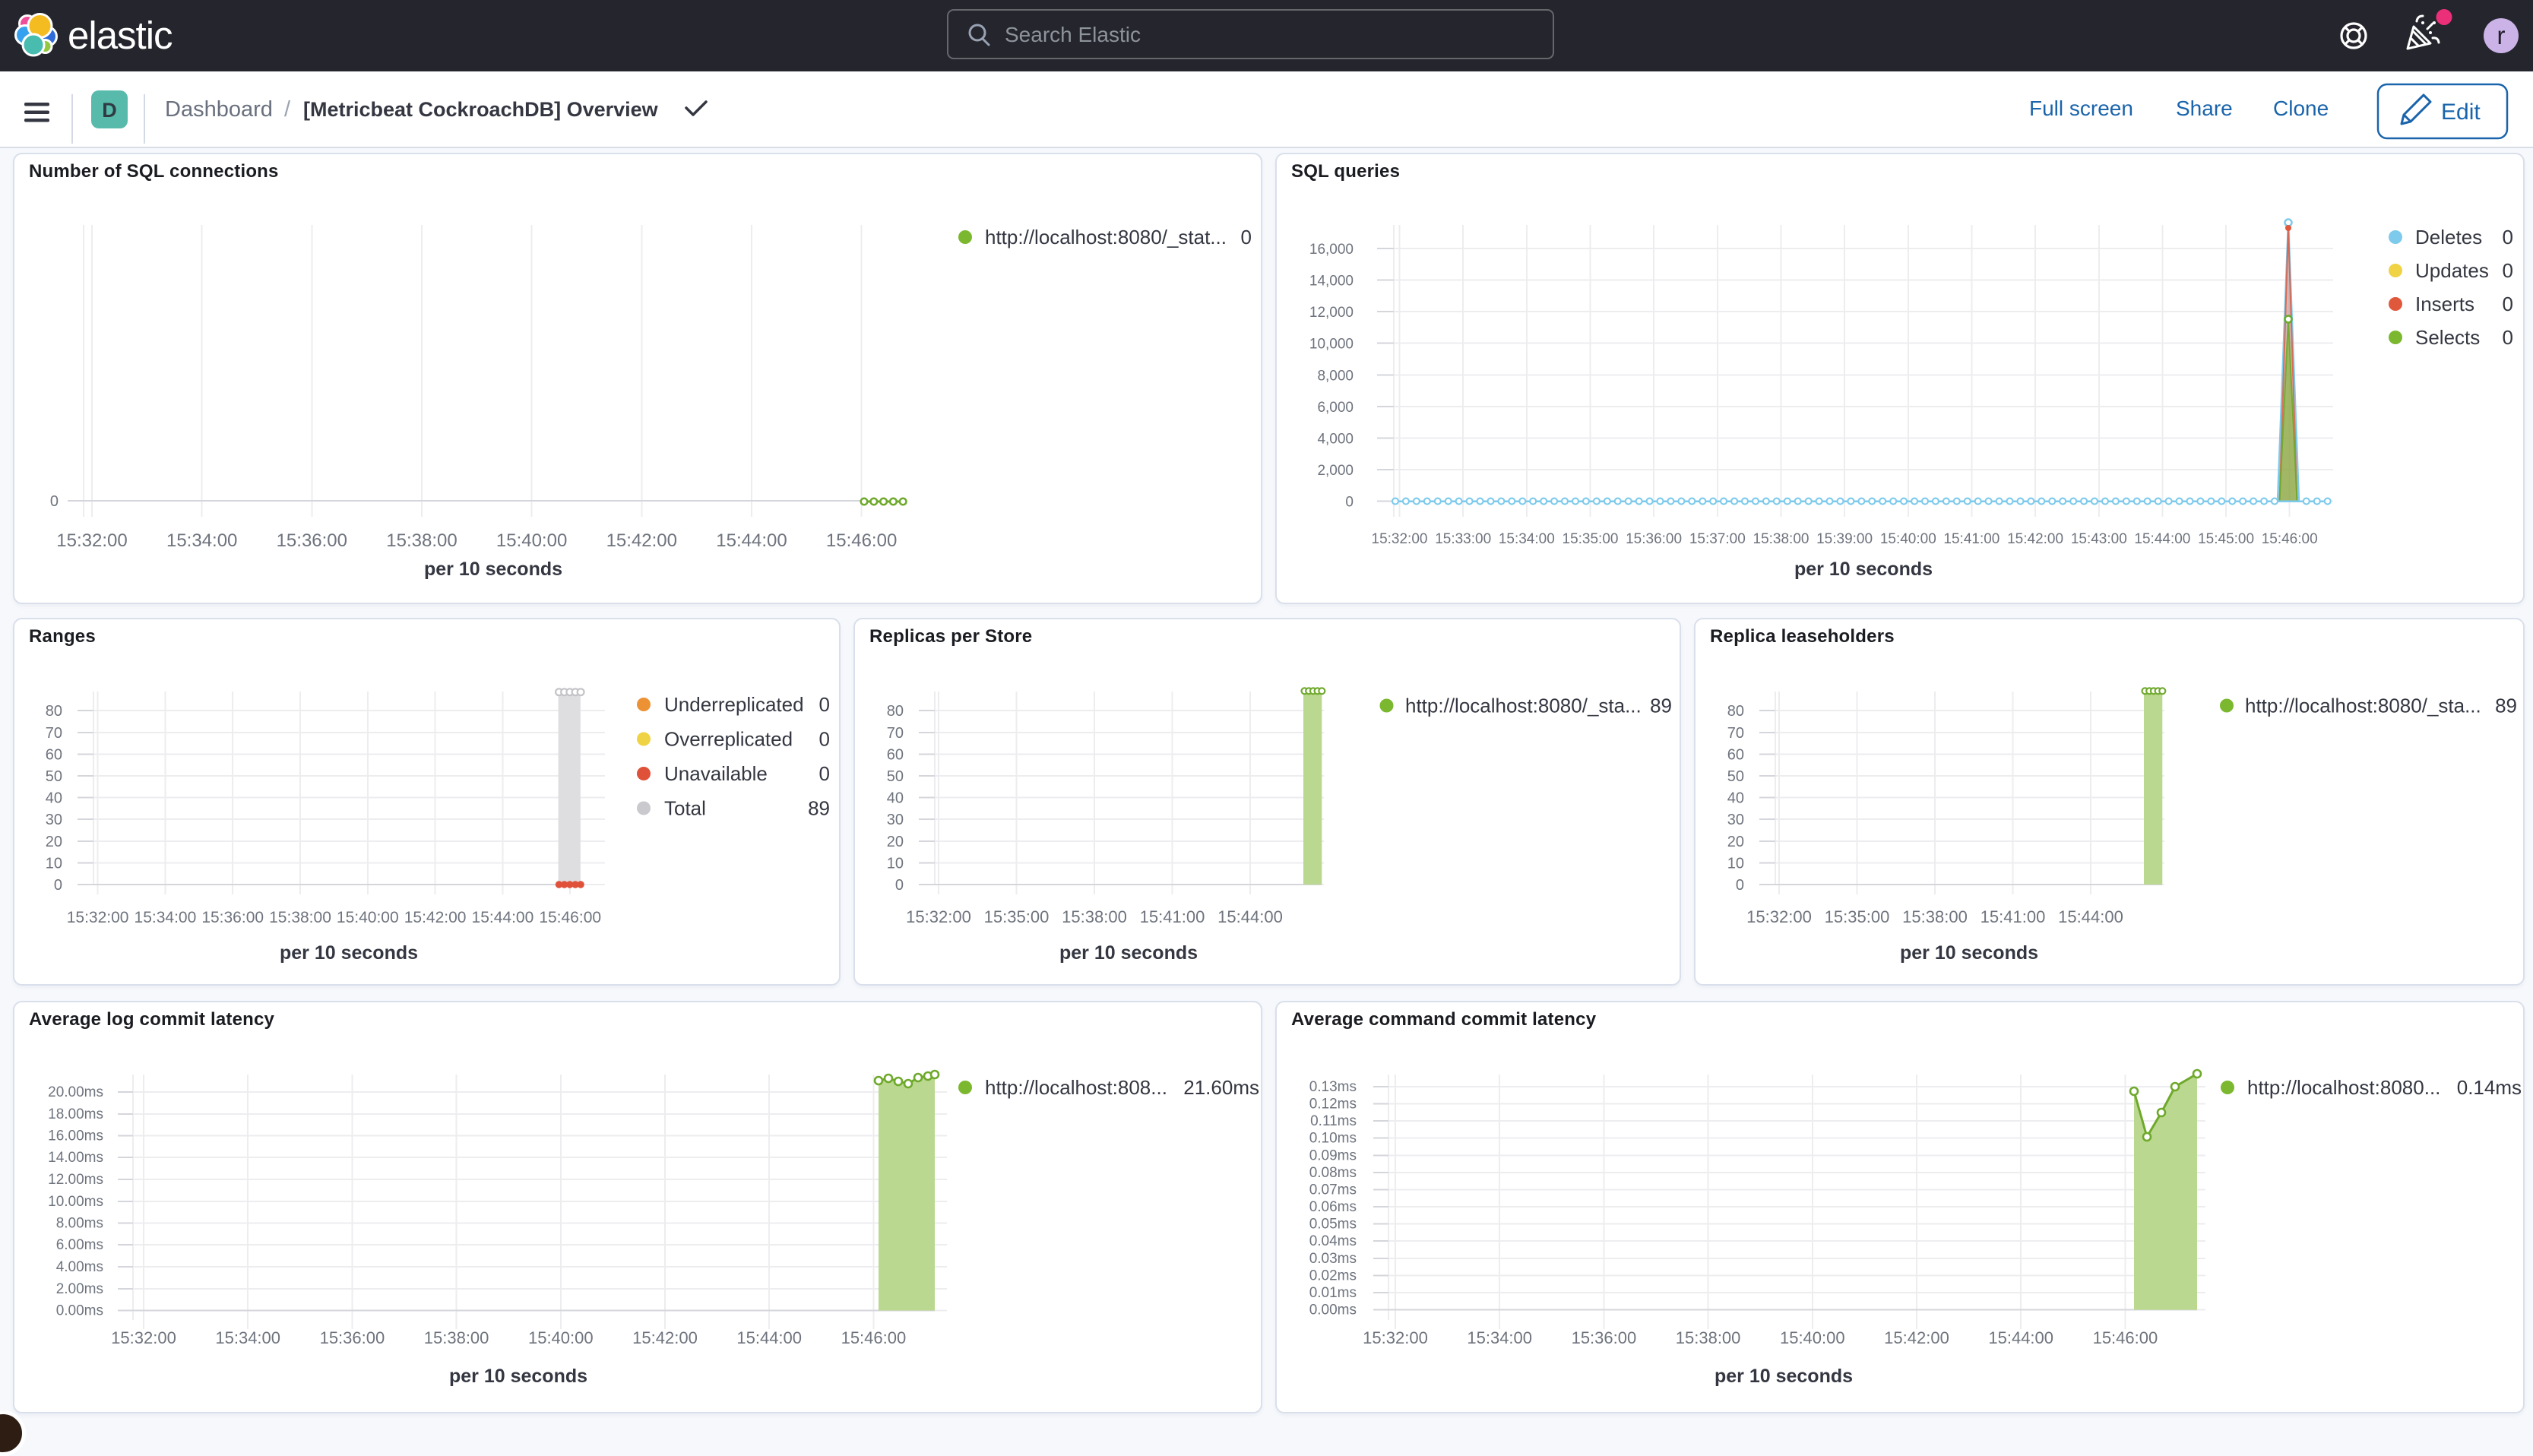 This screenshot has height=1456, width=2533. I want to click on svg-text: 8,000, so click(1335, 376).